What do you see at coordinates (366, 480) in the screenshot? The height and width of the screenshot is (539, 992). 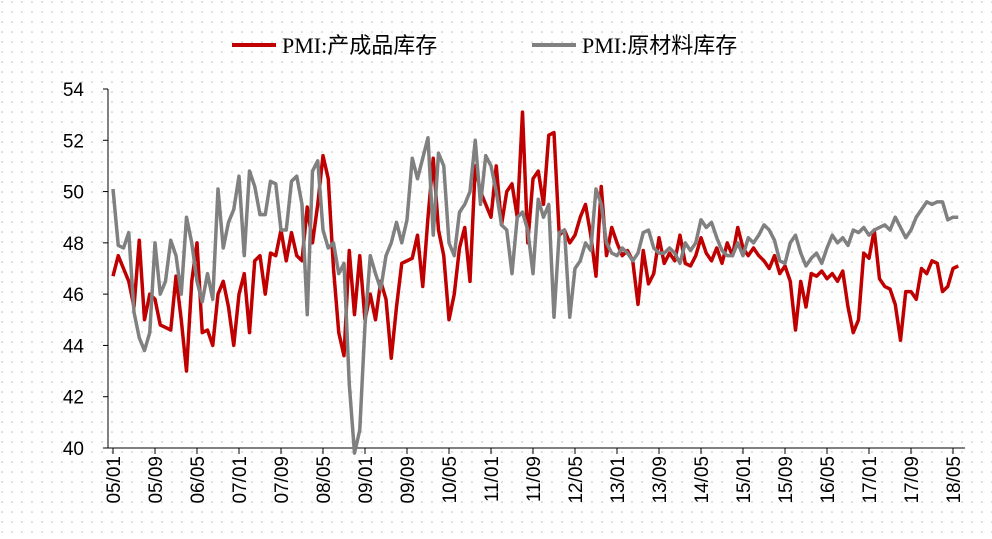 I see `x-tick-label: 09/01` at bounding box center [366, 480].